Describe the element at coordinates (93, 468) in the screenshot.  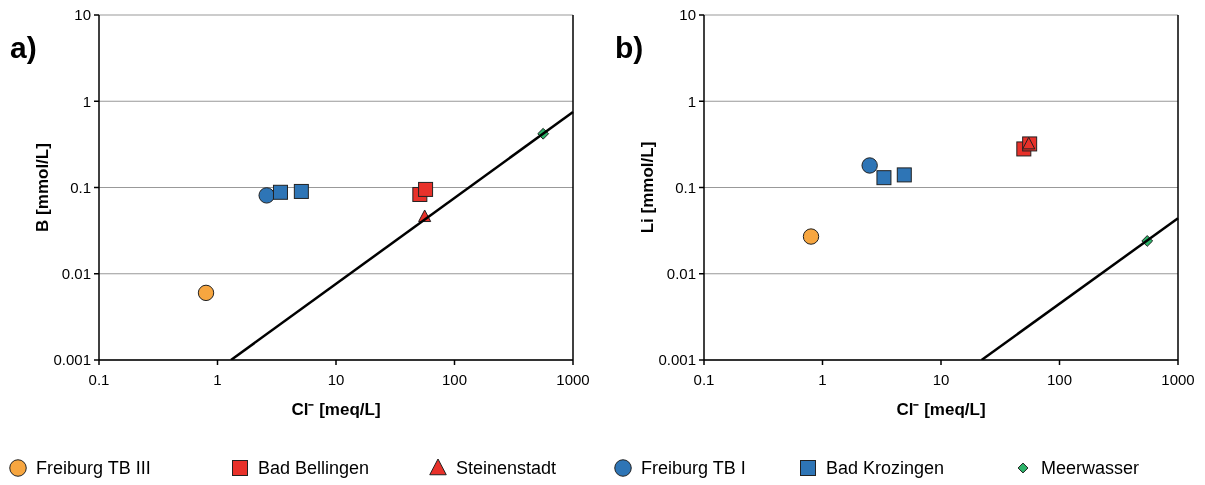
I see `legend-label: Freiburg TB III` at that location.